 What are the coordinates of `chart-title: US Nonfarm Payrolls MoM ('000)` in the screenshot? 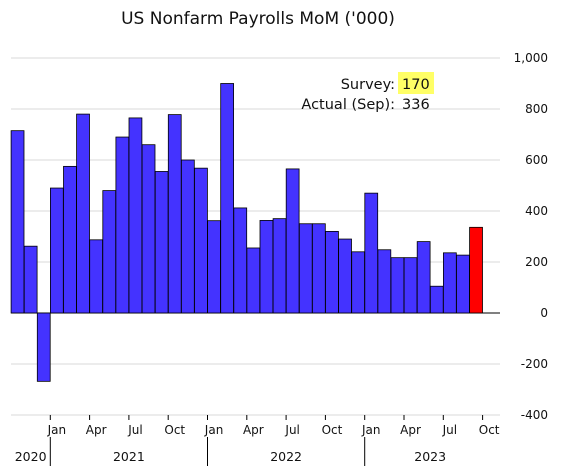 It's located at (258, 19).